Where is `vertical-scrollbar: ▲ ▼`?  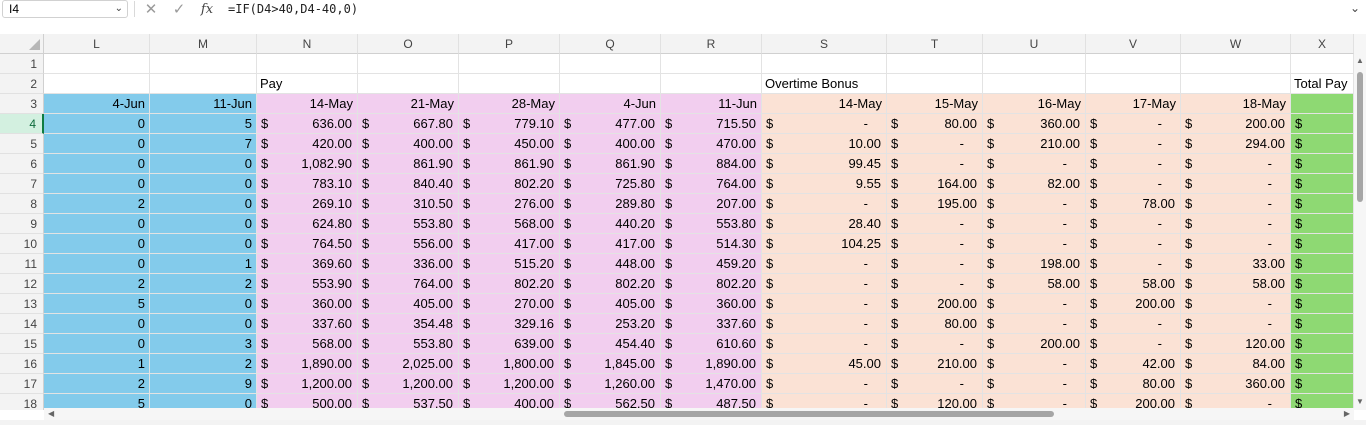
vertical-scrollbar: ▲ ▼ is located at coordinates (1360, 222).